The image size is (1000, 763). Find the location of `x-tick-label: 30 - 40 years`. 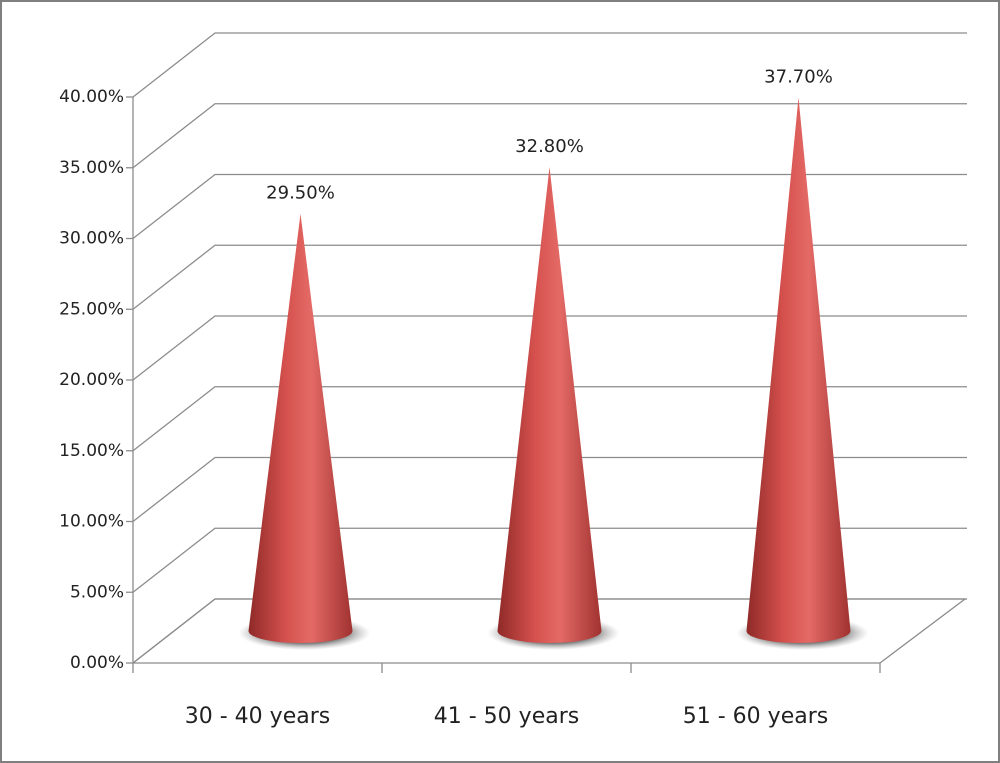

x-tick-label: 30 - 40 years is located at coordinates (257, 716).